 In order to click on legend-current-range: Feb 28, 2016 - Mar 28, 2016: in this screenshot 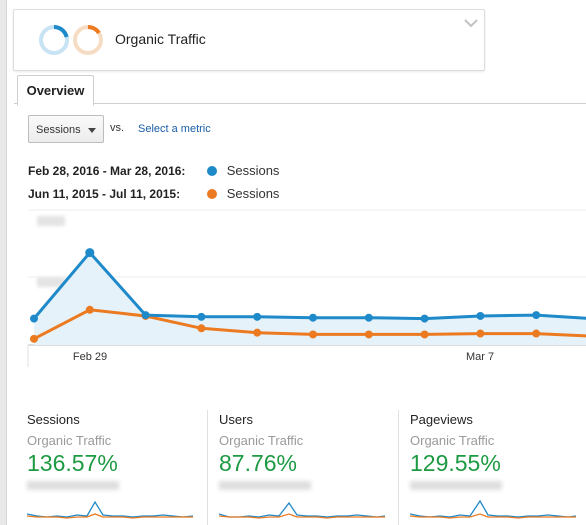, I will do `click(107, 171)`.